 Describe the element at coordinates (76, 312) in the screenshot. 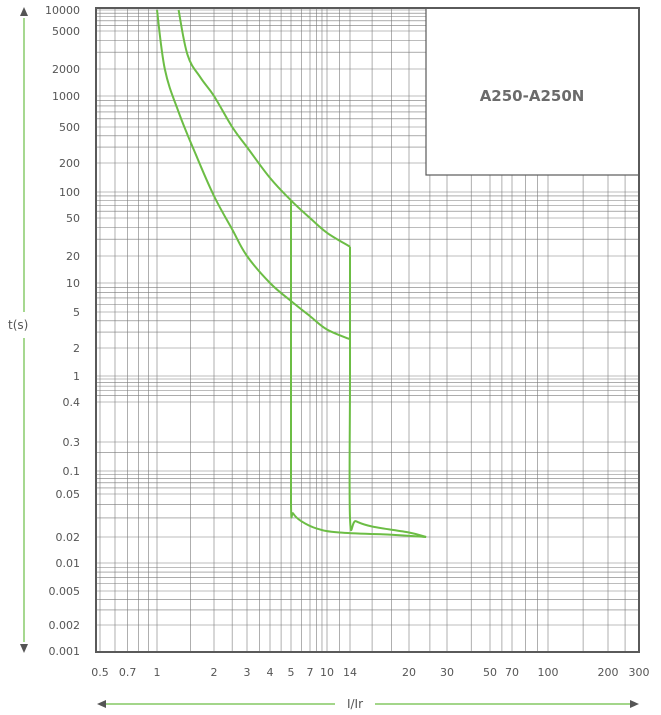

I see `y-tick-label: 5` at that location.